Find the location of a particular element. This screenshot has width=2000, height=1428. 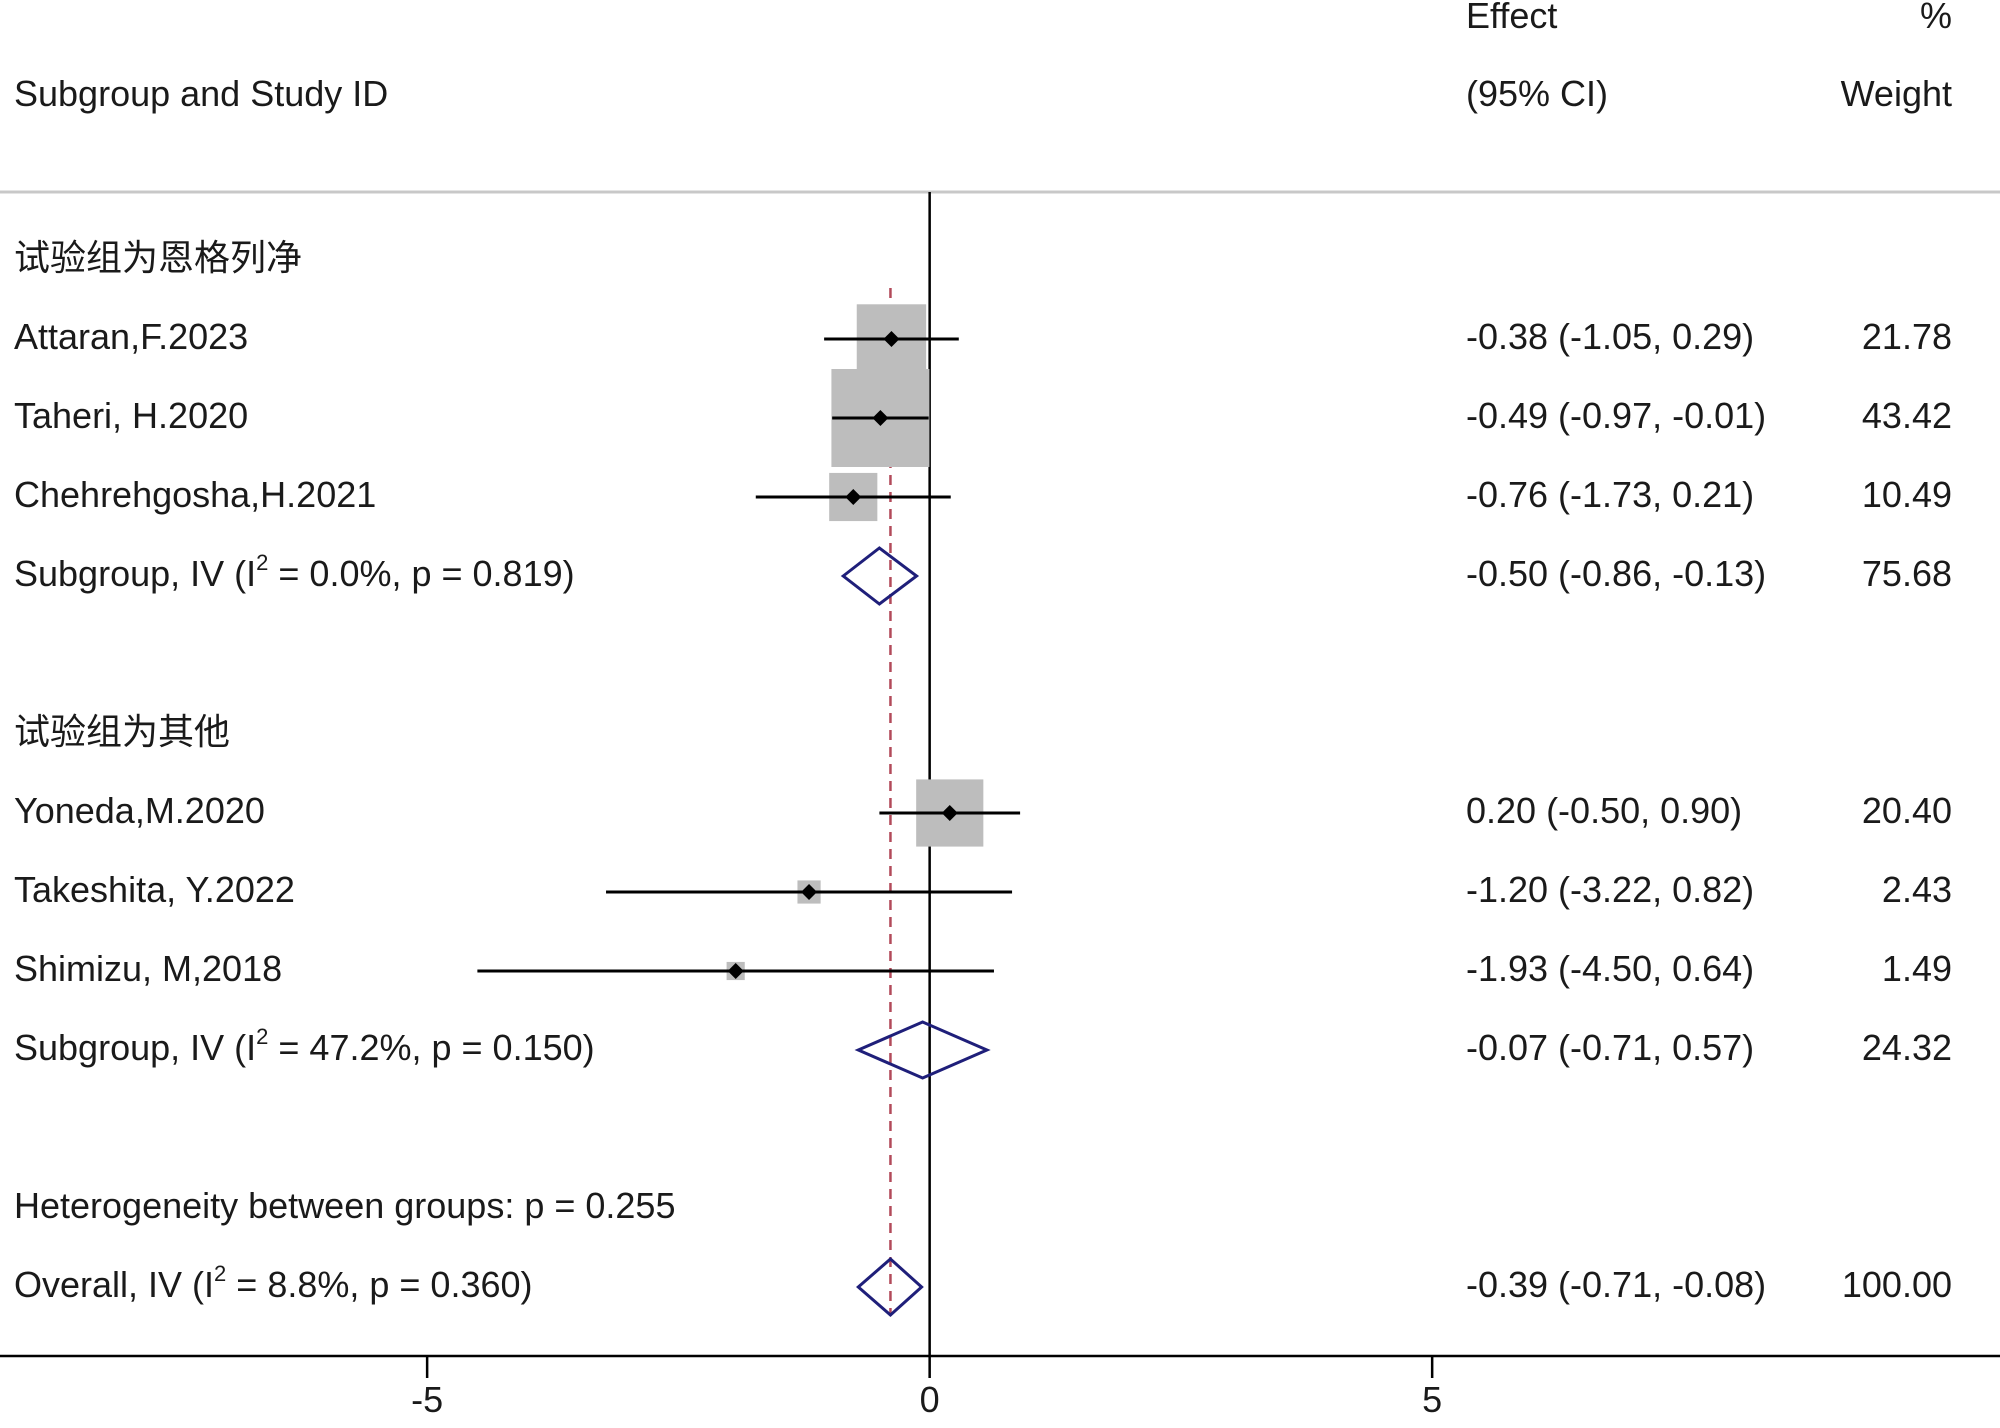

effect-ci-value: -0.07 (-0.71, 0.57) is located at coordinates (1610, 1047).